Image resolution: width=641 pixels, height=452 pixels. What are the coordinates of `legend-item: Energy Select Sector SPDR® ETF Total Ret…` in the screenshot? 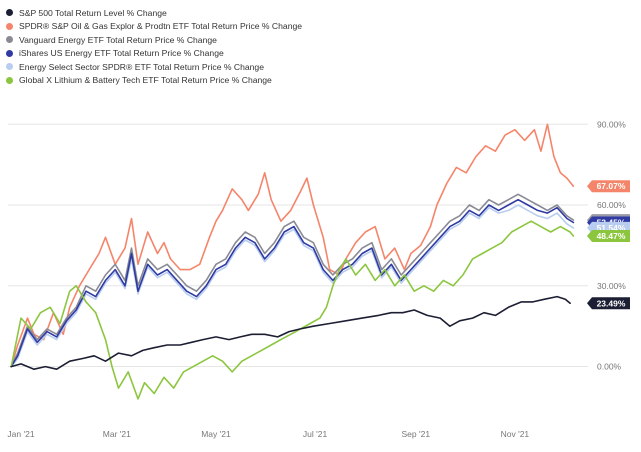 It's located at (154, 67).